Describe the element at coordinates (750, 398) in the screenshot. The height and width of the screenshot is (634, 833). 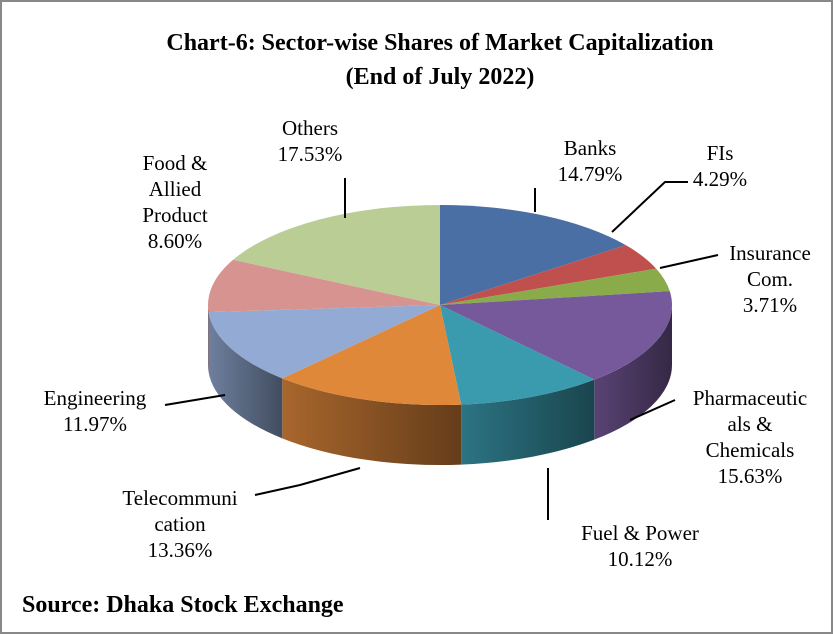
I see `category-label: Pharmaceutic` at that location.